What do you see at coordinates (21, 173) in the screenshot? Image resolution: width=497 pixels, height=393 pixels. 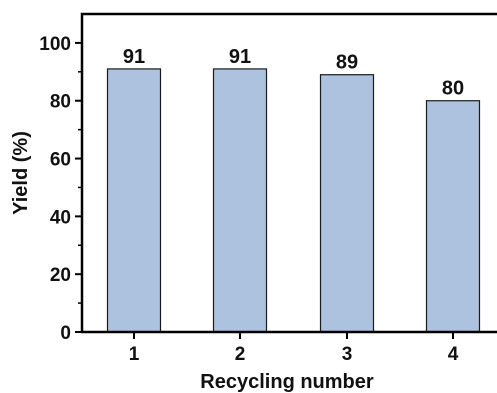 I see `y-axis-title: Yield (%)` at bounding box center [21, 173].